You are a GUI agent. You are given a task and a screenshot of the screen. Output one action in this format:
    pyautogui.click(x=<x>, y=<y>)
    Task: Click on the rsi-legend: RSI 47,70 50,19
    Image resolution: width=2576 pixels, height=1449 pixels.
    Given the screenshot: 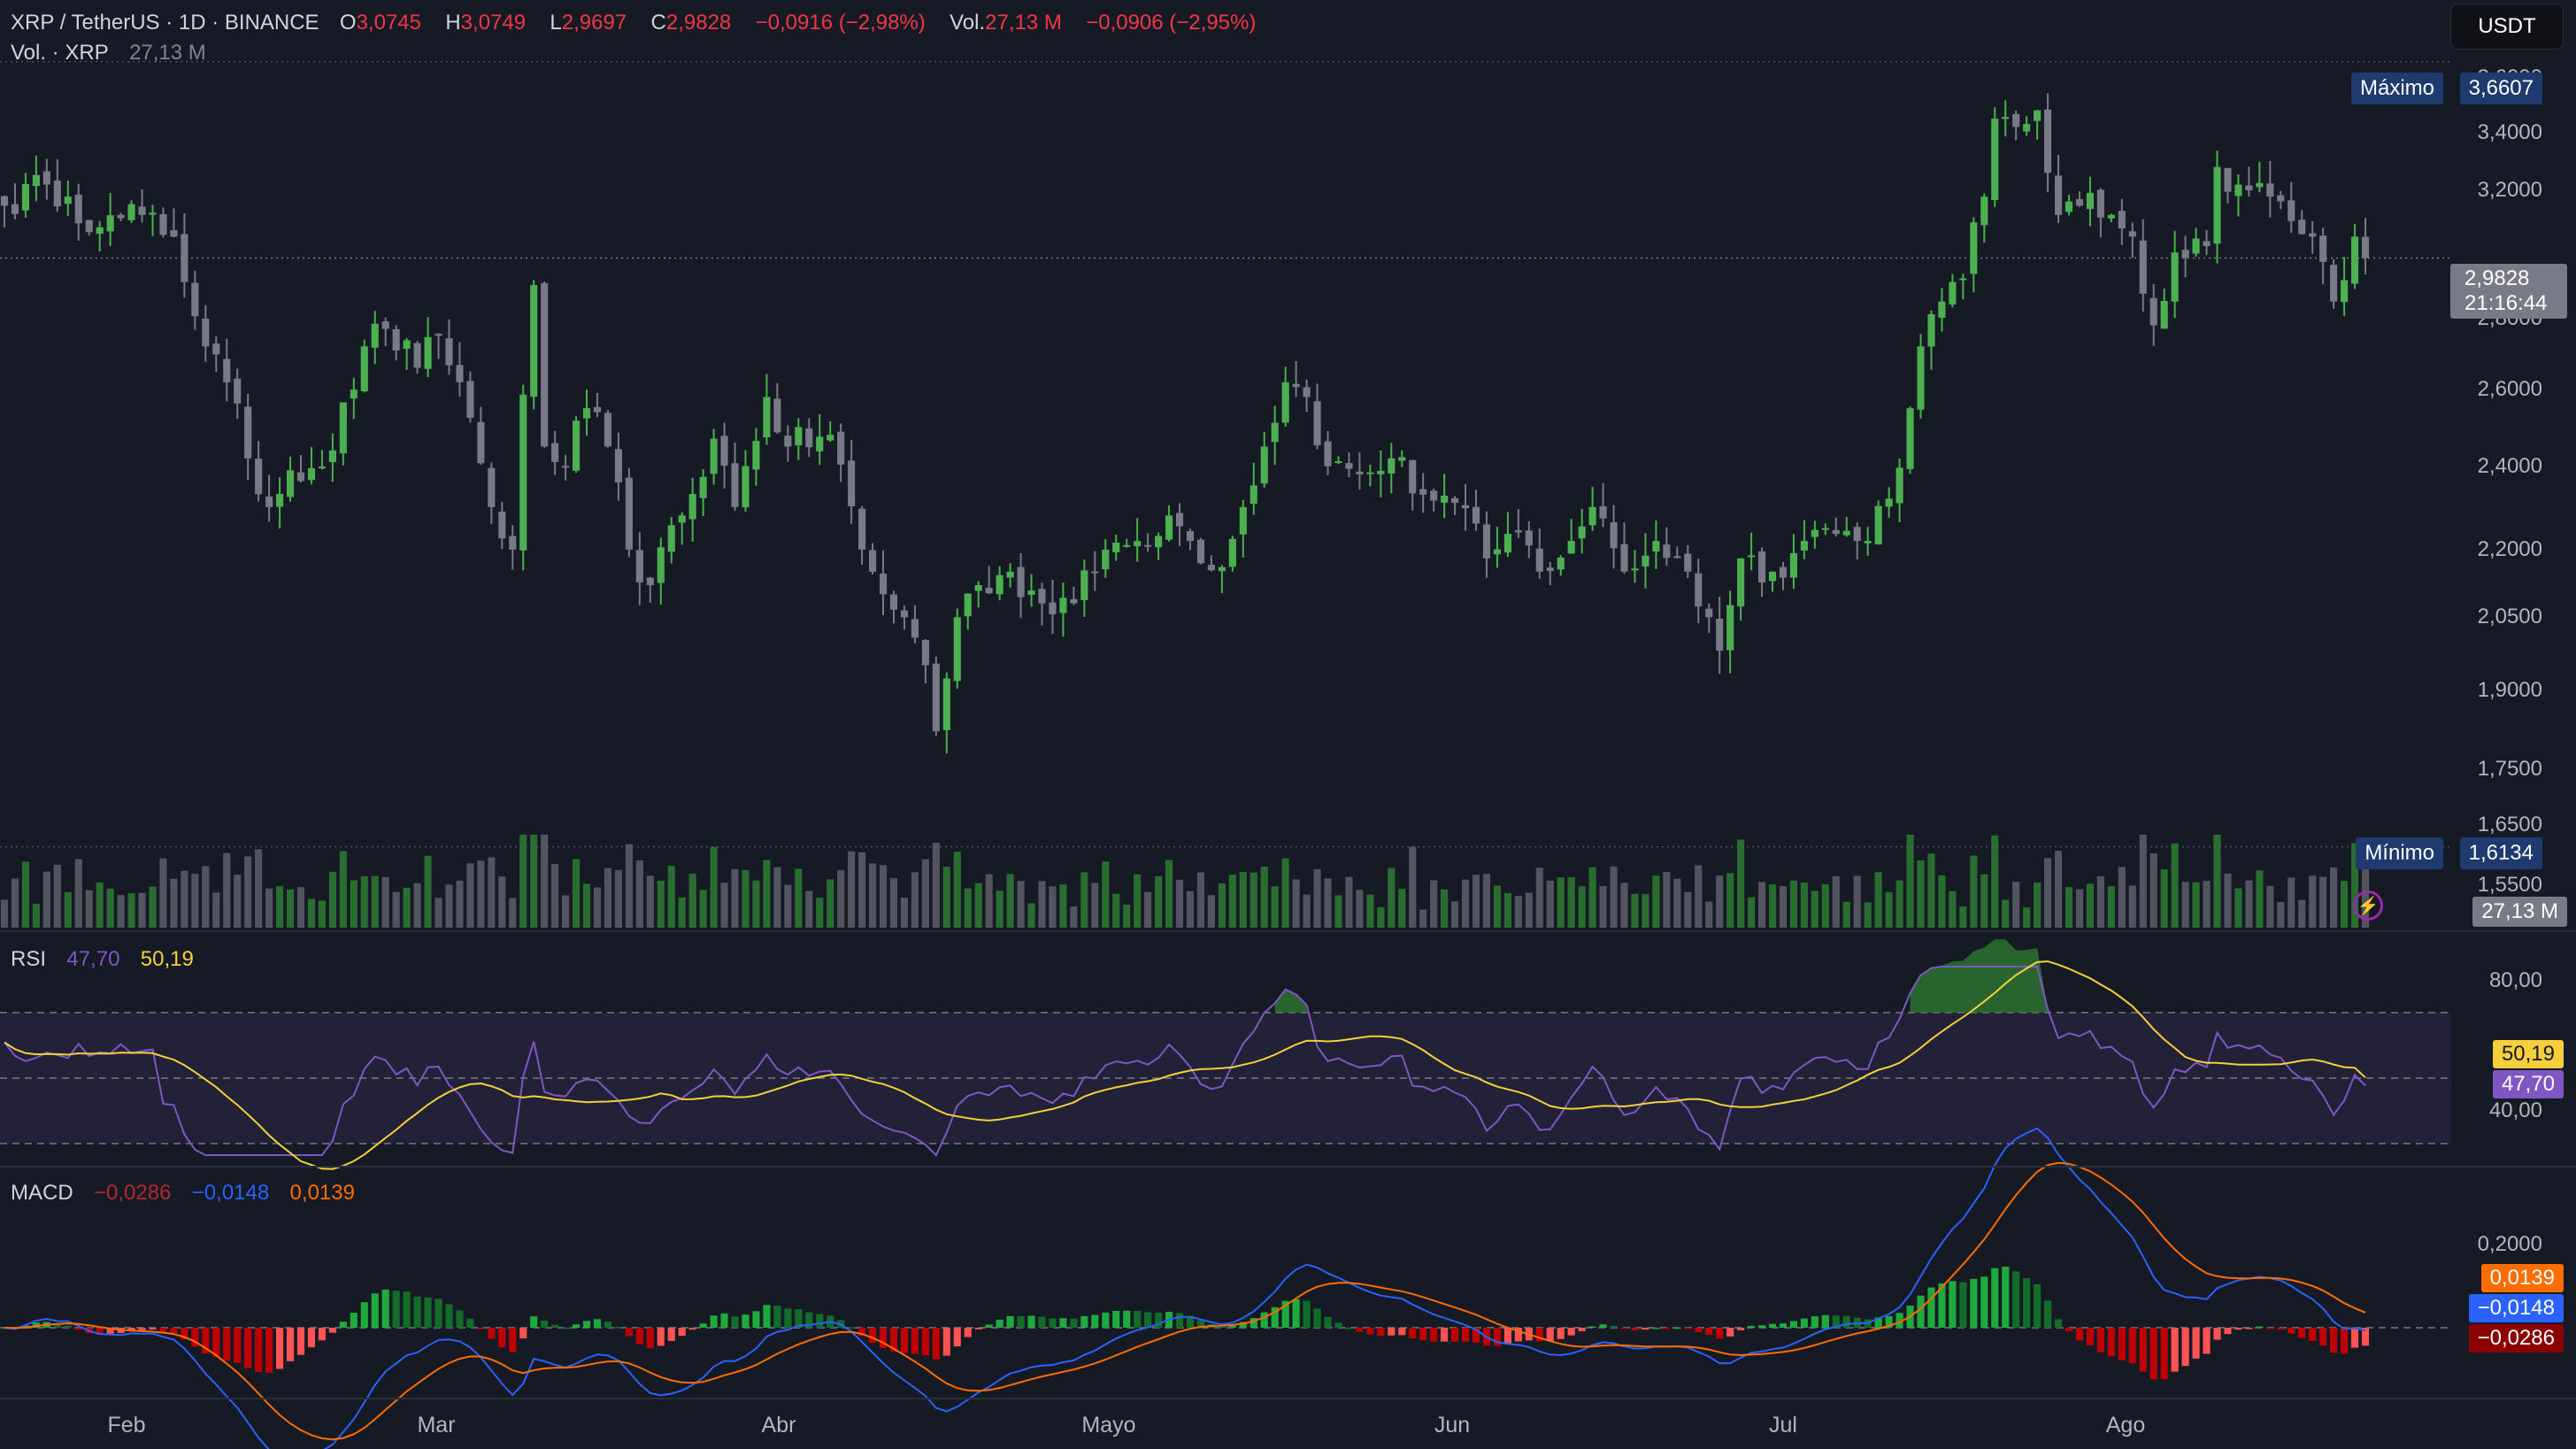 What is the action you would take?
    pyautogui.click(x=102, y=959)
    